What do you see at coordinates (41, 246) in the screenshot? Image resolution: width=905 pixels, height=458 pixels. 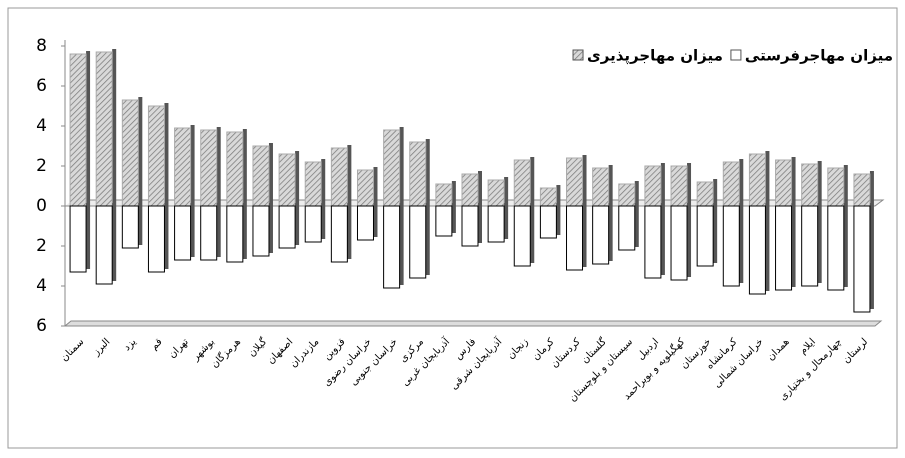 I see `y-tick-label: 2` at bounding box center [41, 246].